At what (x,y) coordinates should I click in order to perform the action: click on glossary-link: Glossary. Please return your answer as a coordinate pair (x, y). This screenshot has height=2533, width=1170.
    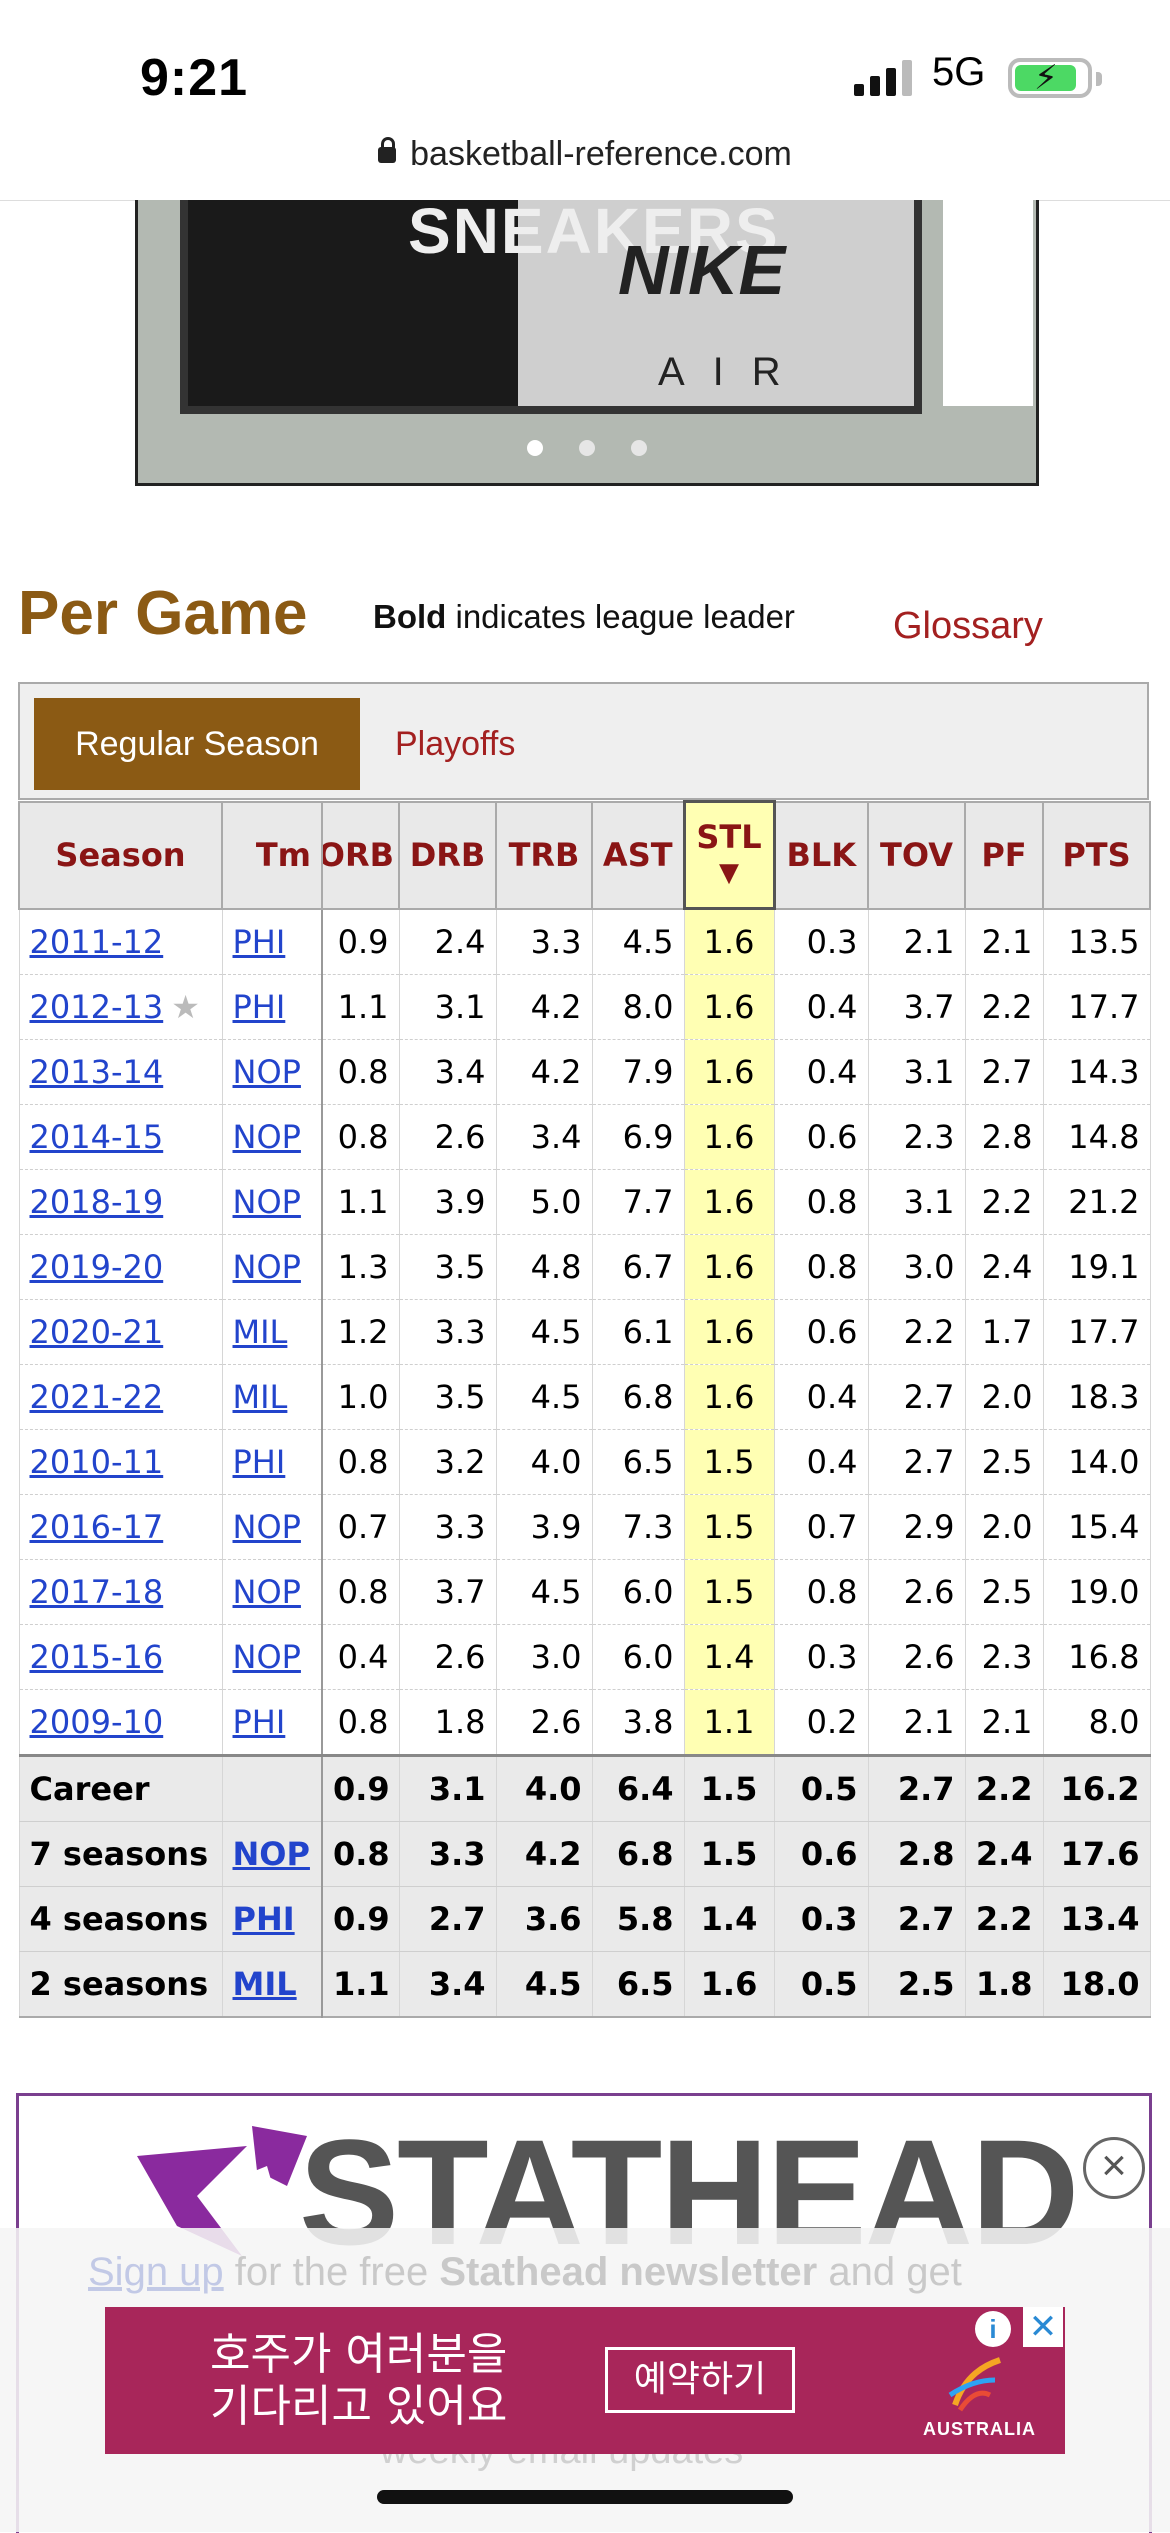
    Looking at the image, I should click on (968, 626).